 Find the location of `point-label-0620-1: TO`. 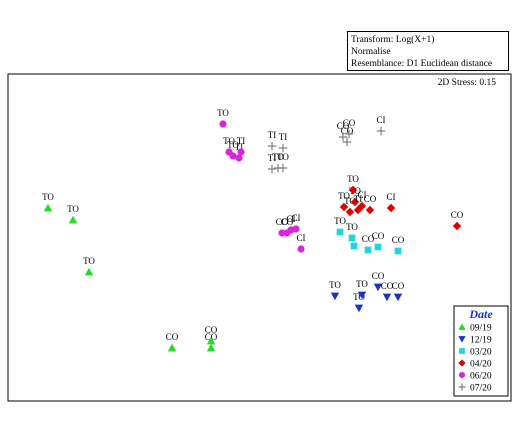

point-label-0620-1: TO is located at coordinates (229, 141).